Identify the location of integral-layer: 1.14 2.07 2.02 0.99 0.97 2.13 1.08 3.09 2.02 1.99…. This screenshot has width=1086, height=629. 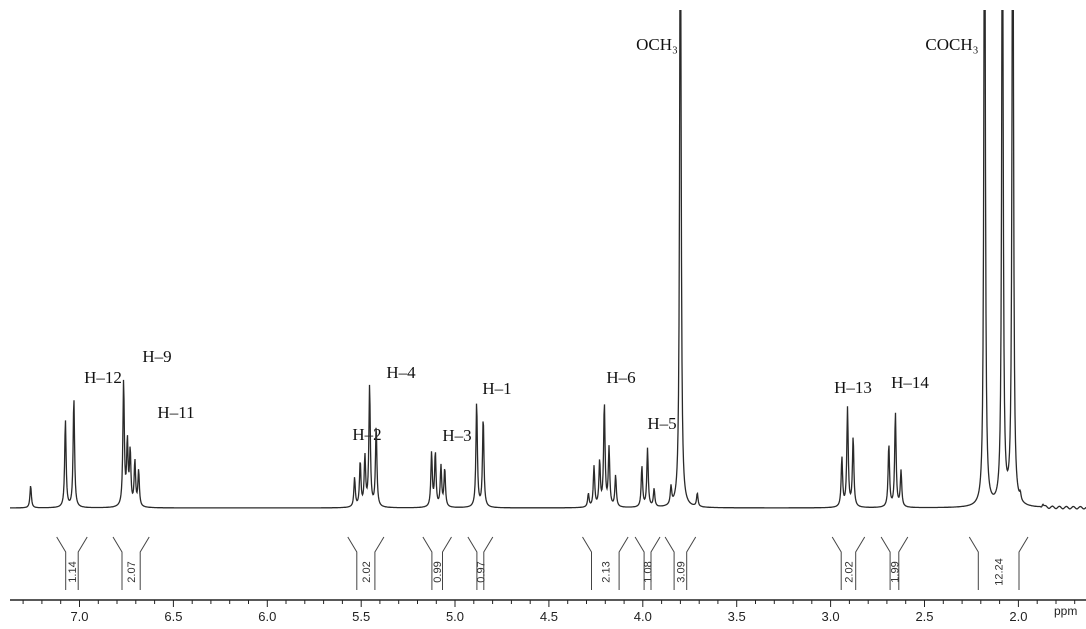
(542, 563).